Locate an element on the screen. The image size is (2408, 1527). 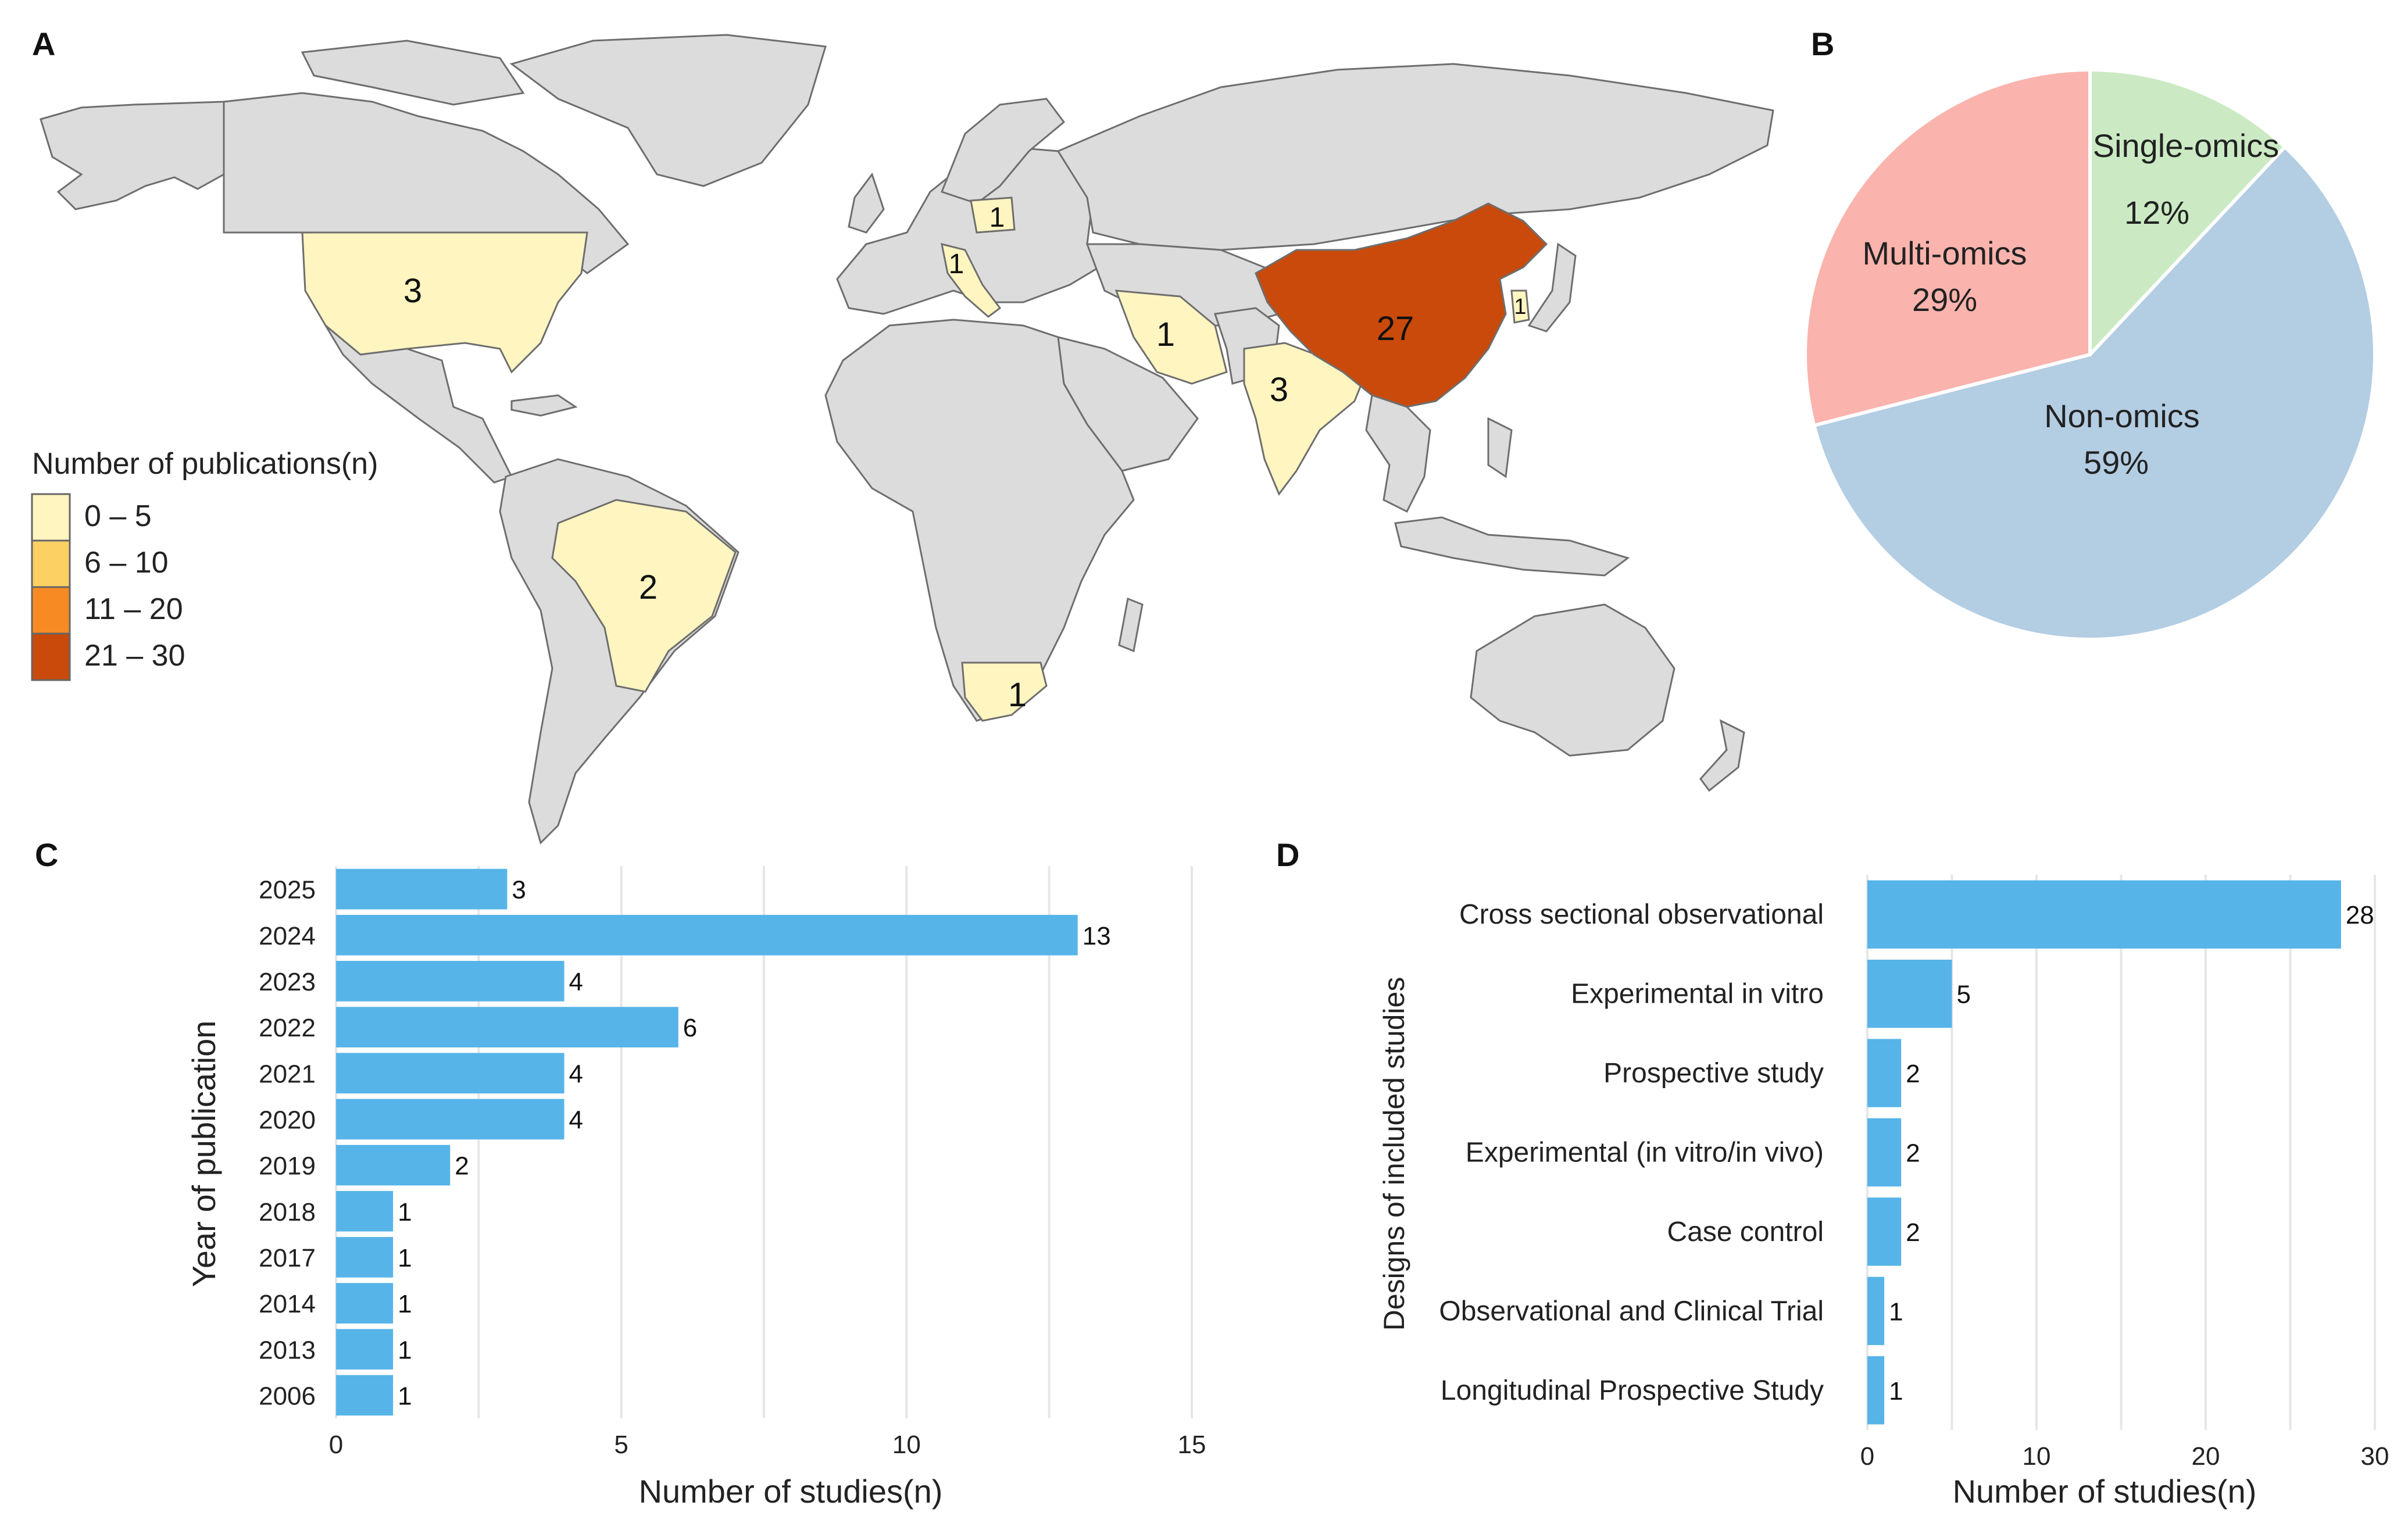
country-italy is located at coordinates (971, 280).